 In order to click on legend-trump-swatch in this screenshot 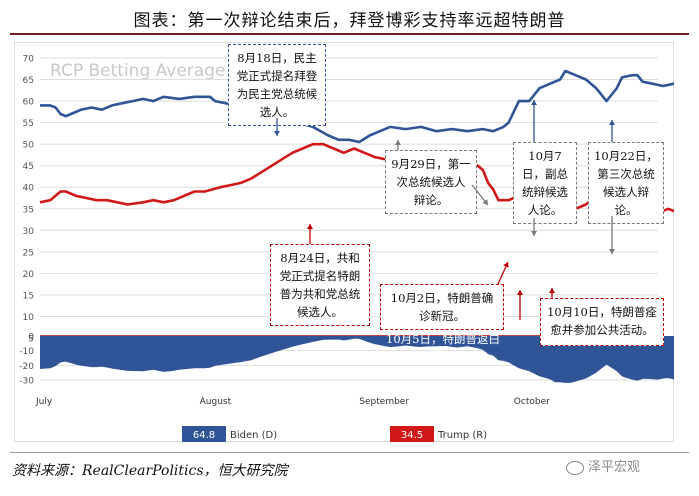, I will do `click(412, 434)`.